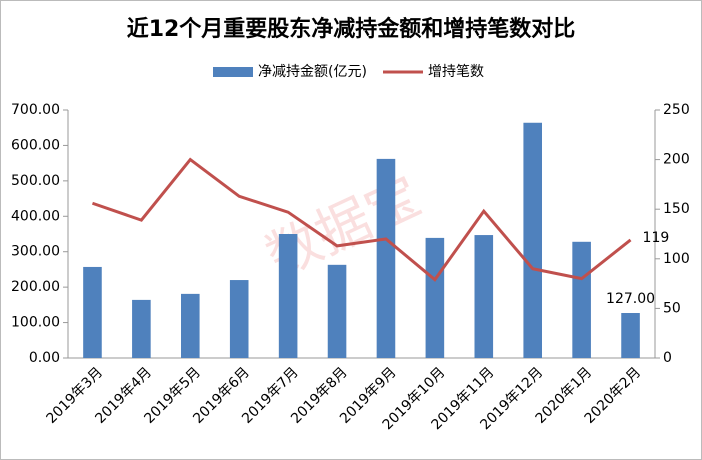 This screenshot has height=460, width=702. I want to click on y-tick-label: 400.00, so click(35, 216).